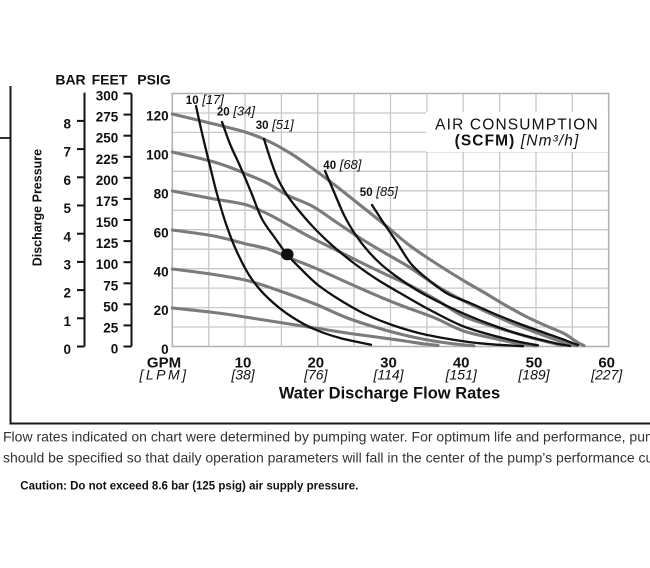 Image resolution: width=650 pixels, height=568 pixels. Describe the element at coordinates (107, 180) in the screenshot. I see `svg-text: 200` at that location.